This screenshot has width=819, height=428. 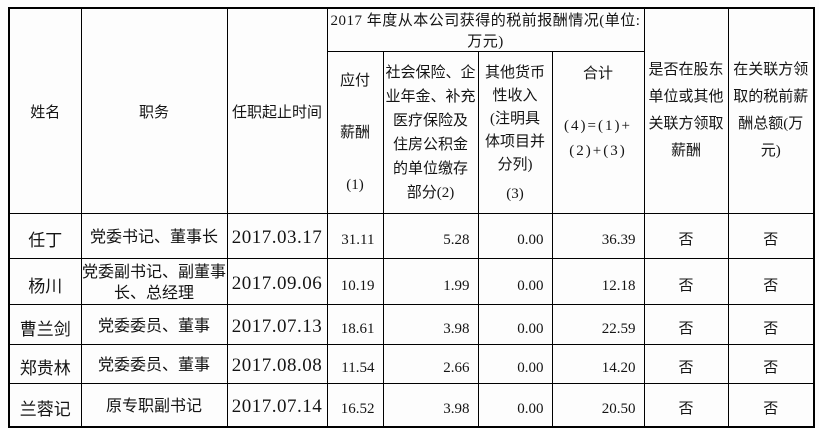 I want to click on header-other-income-wrap: 其他货币 性收入 (注明具 体项目并 分列) (3), so click(x=515, y=133).